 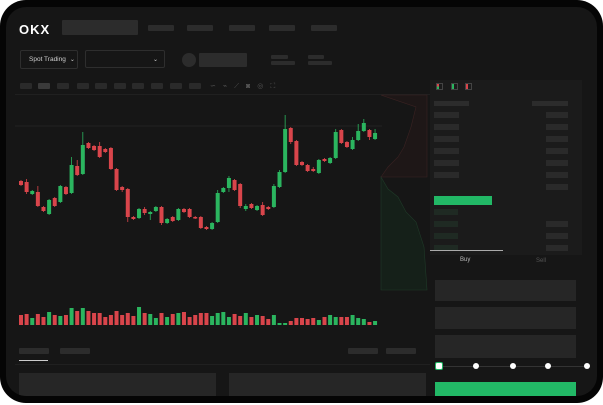 I want to click on okx-logo: OKX, so click(x=35, y=29).